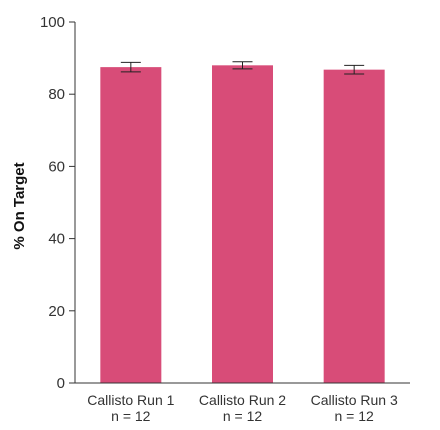 The image size is (440, 430). What do you see at coordinates (56, 166) in the screenshot?
I see `y-tick-label: 60` at bounding box center [56, 166].